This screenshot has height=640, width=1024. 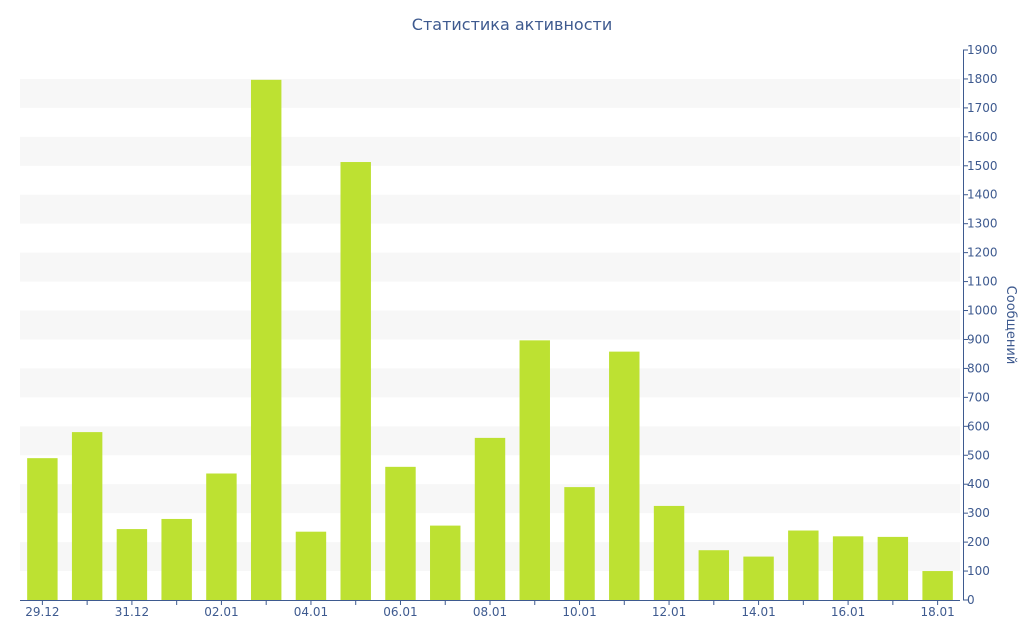 I want to click on y-tick-label: 1500, so click(x=982, y=166).